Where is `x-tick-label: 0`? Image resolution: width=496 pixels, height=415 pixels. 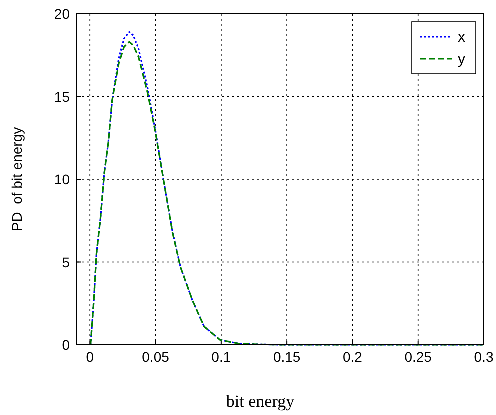 x-tick-label: 0 is located at coordinates (90, 357).